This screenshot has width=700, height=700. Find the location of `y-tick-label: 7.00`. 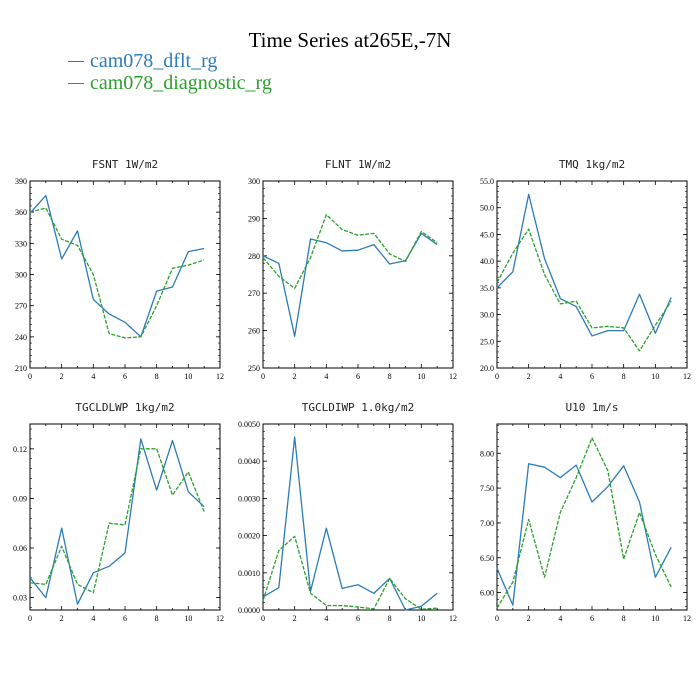

y-tick-label: 7.00 is located at coordinates (487, 523).